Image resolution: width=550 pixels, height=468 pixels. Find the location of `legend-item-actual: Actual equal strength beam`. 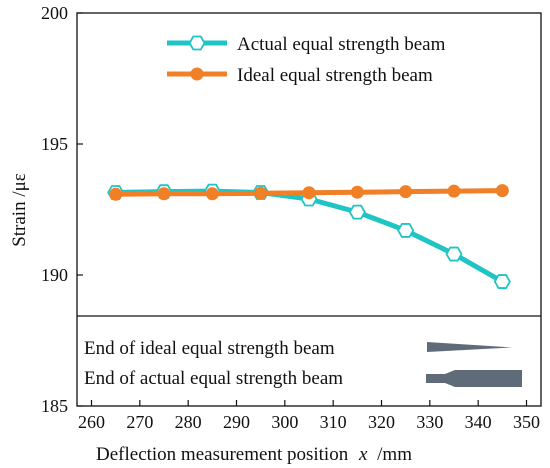

legend-item-actual: Actual equal strength beam is located at coordinates (306, 44).